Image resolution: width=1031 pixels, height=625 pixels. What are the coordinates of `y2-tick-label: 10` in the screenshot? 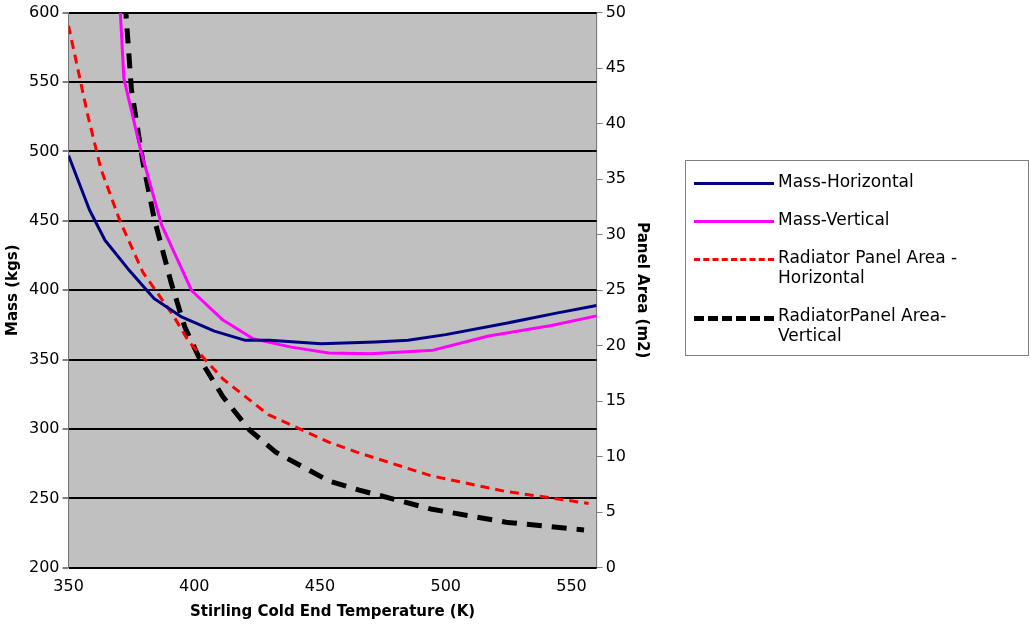 It's located at (615, 455).